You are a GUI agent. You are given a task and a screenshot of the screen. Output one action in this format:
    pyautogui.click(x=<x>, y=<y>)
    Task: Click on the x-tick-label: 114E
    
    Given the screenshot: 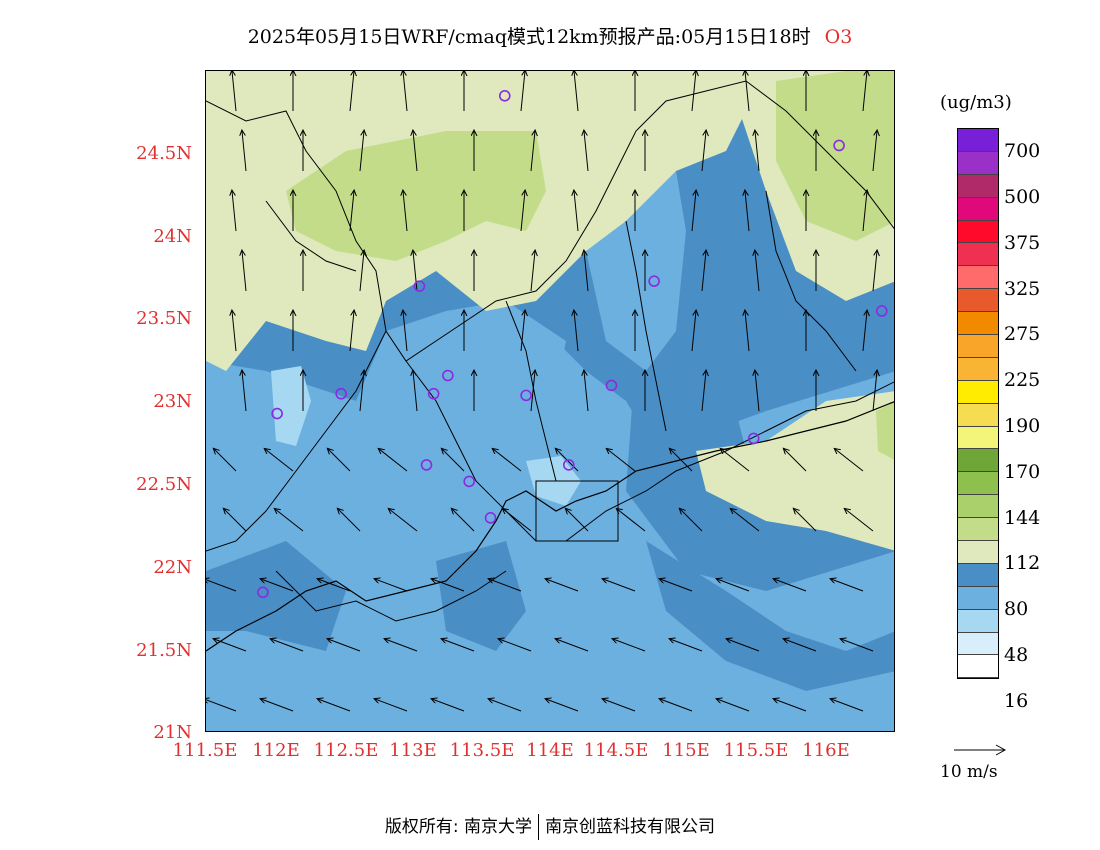 What is the action you would take?
    pyautogui.click(x=550, y=750)
    